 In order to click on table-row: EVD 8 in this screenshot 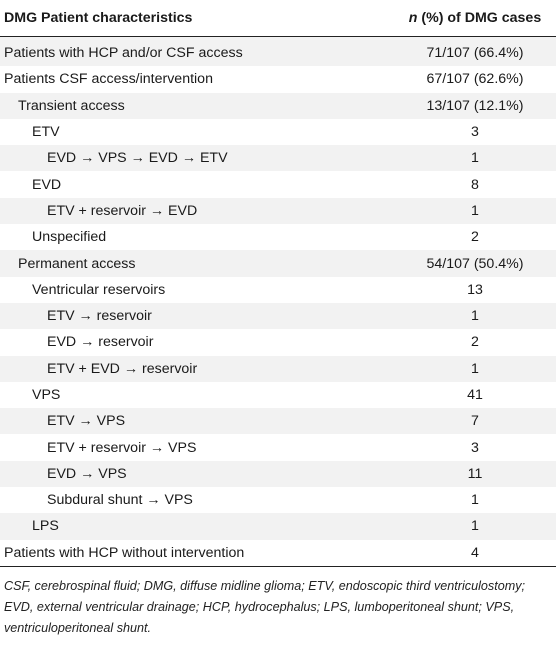, I will do `click(278, 184)`.